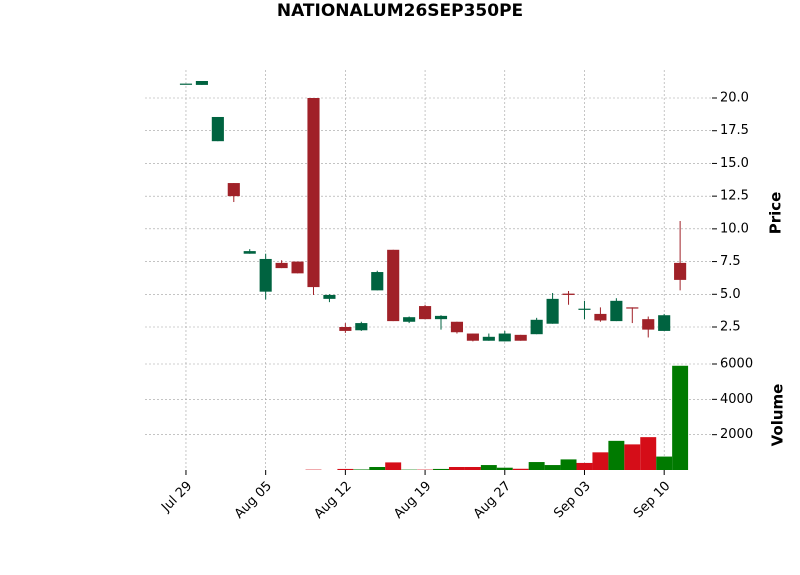  Describe the element at coordinates (730, 261) in the screenshot. I see `y-tick-label: 7.5` at that location.